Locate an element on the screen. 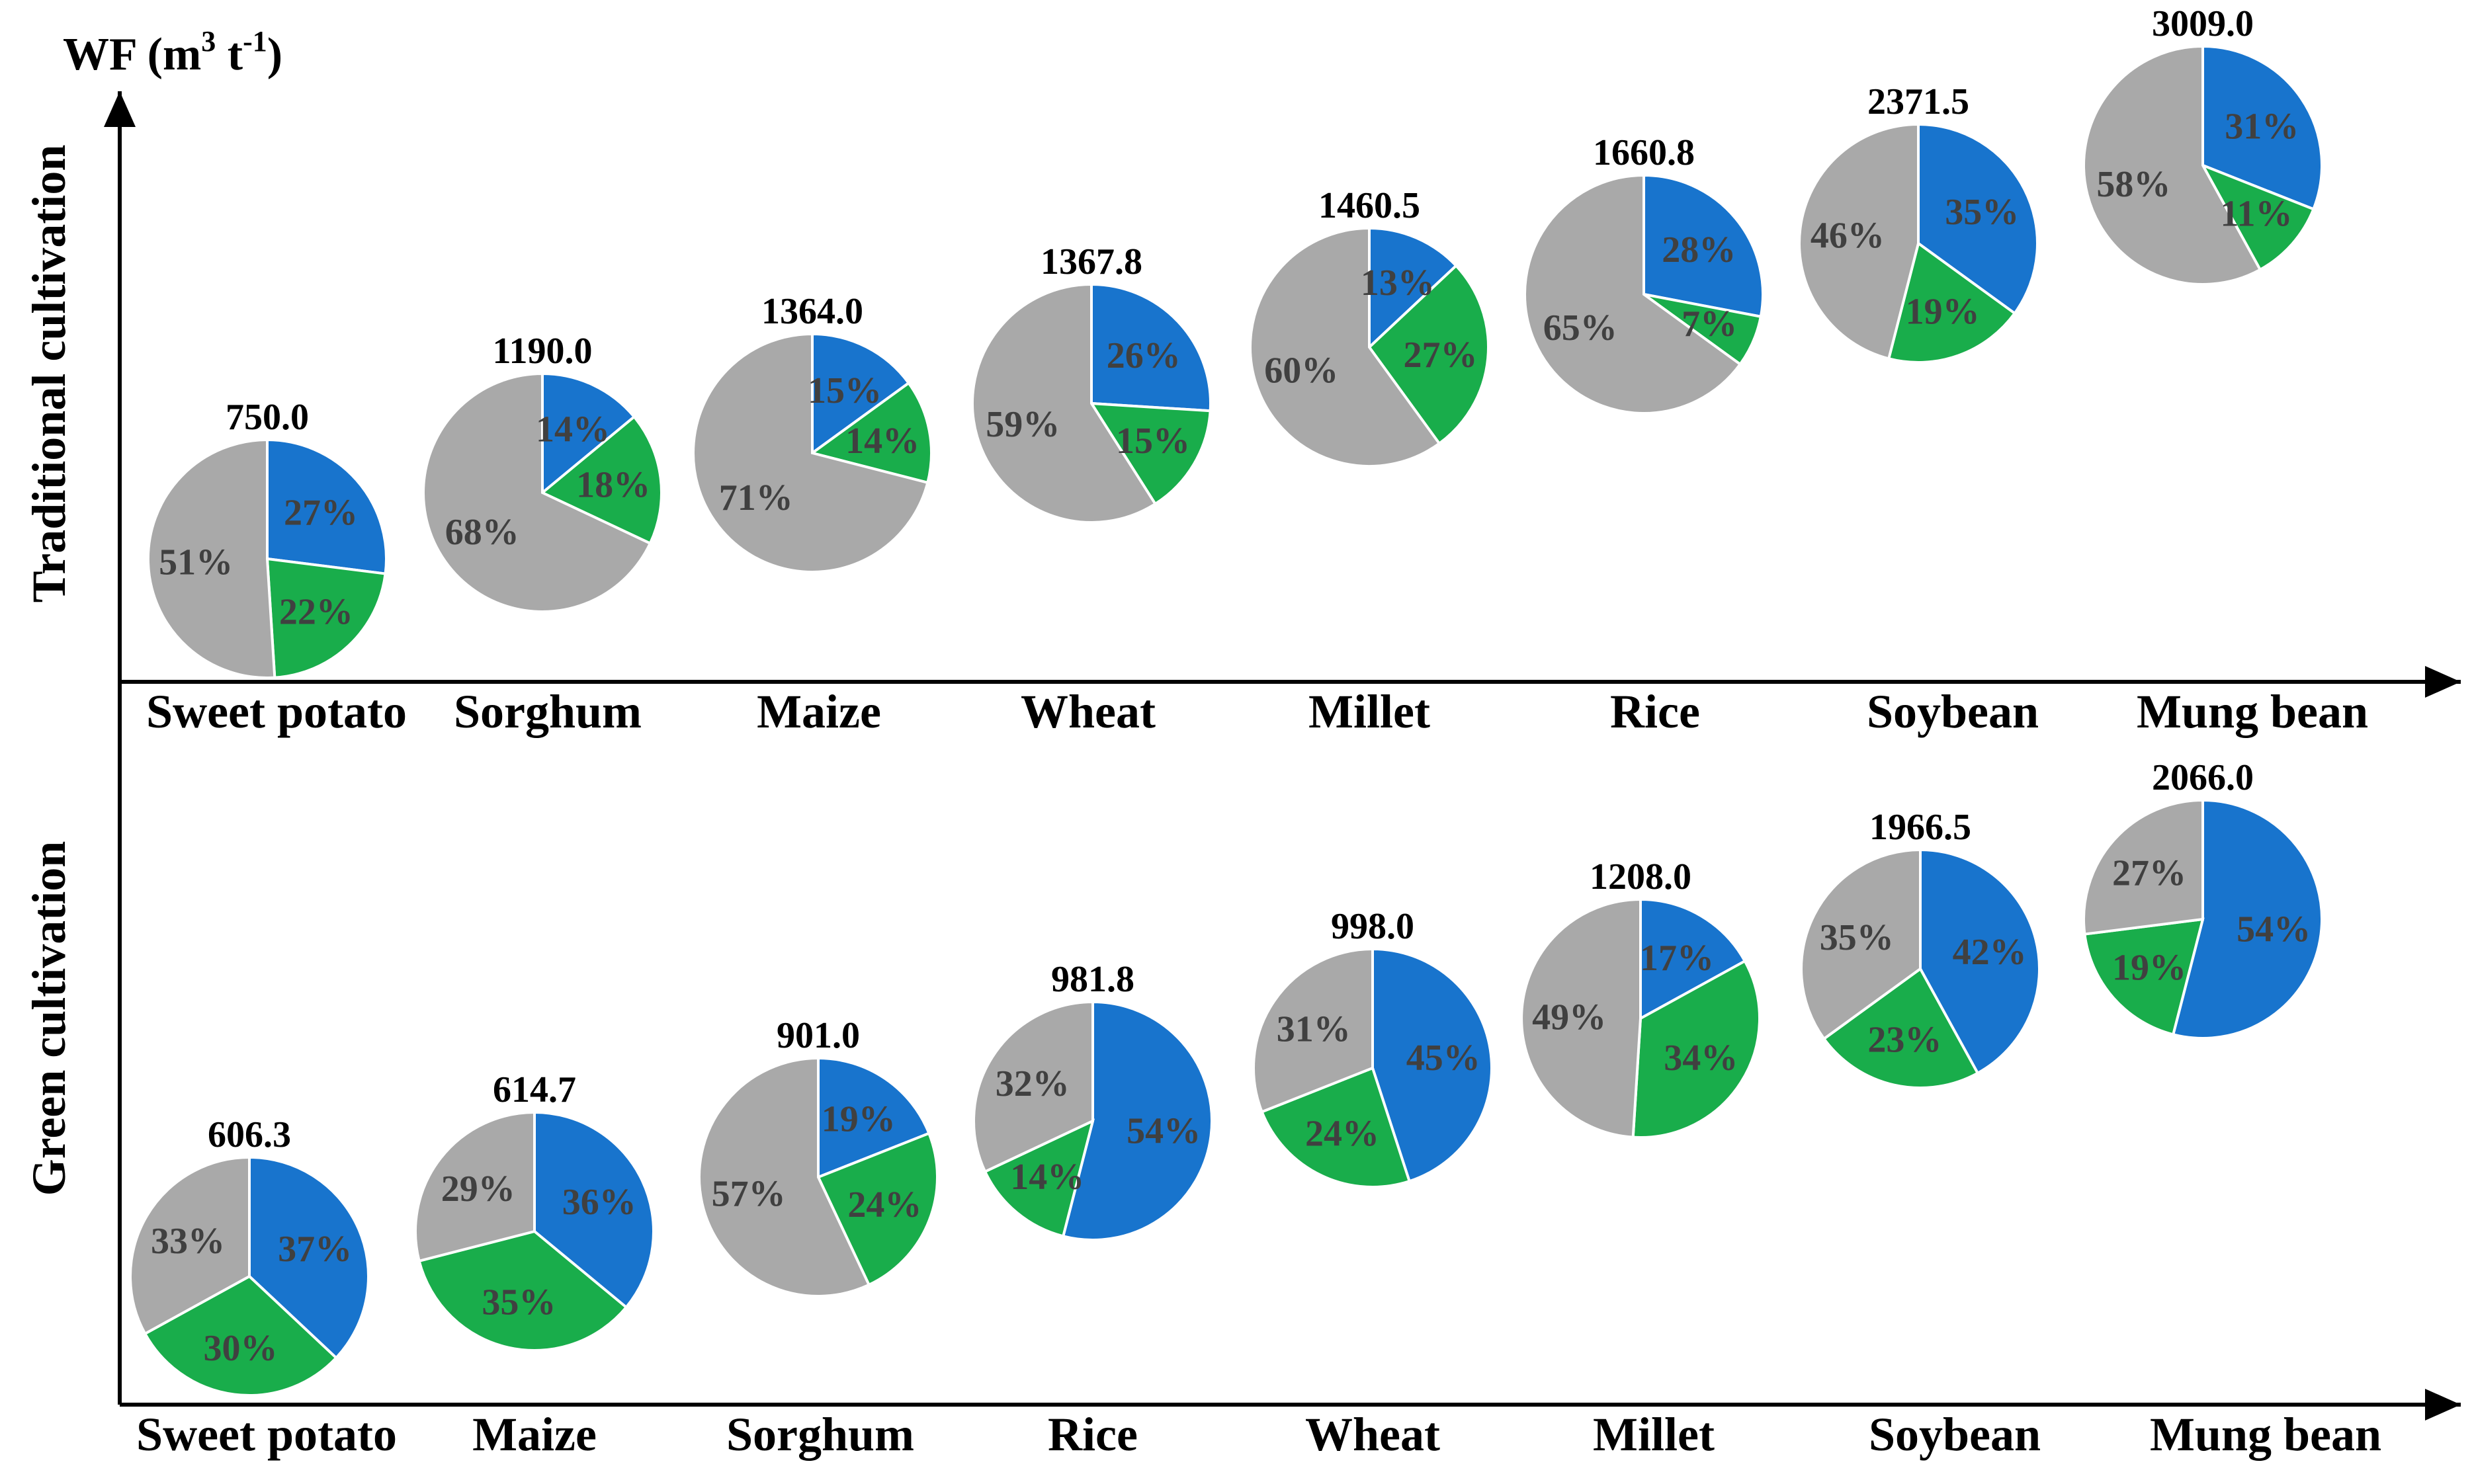  pie-traditional-rice: 28% 7% 65% 1660.8 is located at coordinates (1643, 273).